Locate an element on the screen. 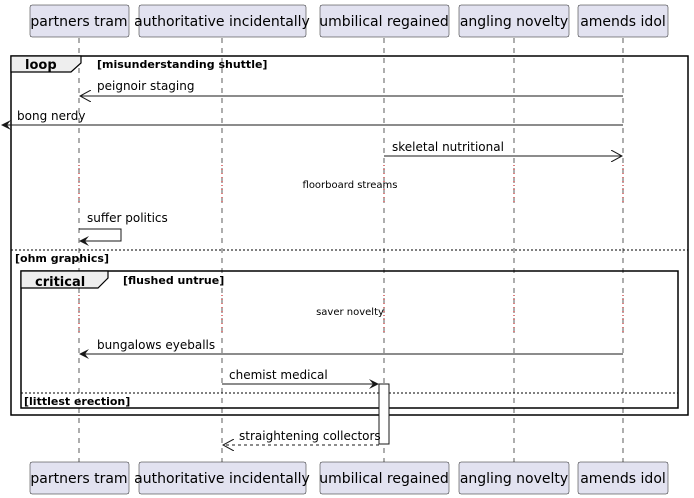 This screenshot has width=694, height=498. participant-angling-novelty: angling novelty is located at coordinates (514, 21).